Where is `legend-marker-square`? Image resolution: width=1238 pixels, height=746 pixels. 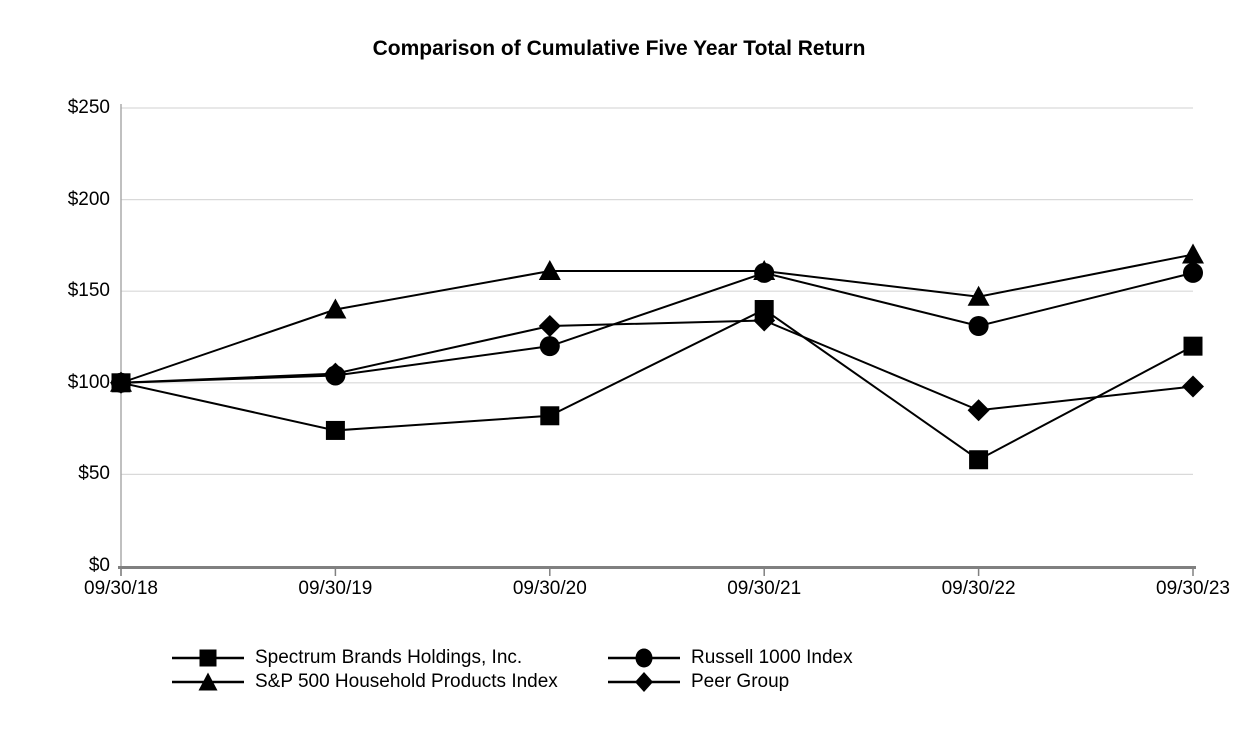 legend-marker-square is located at coordinates (208, 658).